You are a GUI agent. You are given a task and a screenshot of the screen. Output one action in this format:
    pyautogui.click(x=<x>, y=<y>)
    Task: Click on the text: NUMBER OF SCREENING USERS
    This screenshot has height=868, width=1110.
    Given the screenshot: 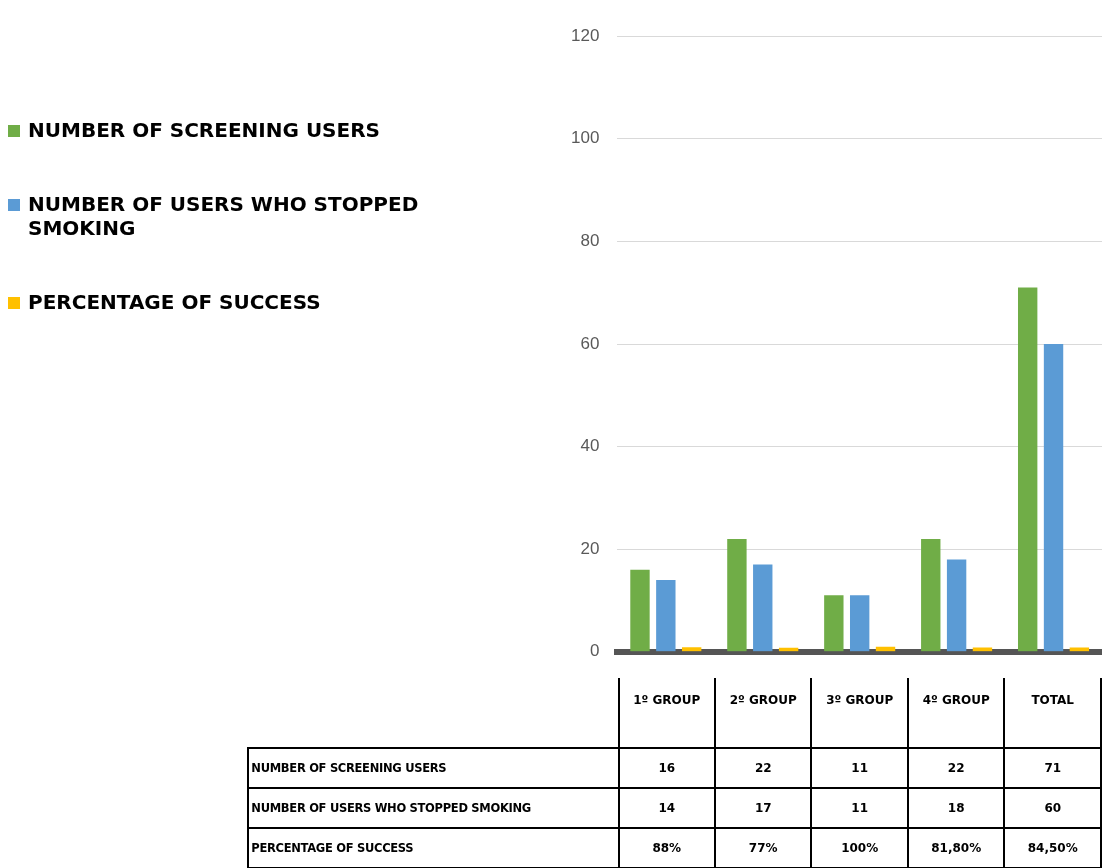 What is the action you would take?
    pyautogui.click(x=349, y=768)
    